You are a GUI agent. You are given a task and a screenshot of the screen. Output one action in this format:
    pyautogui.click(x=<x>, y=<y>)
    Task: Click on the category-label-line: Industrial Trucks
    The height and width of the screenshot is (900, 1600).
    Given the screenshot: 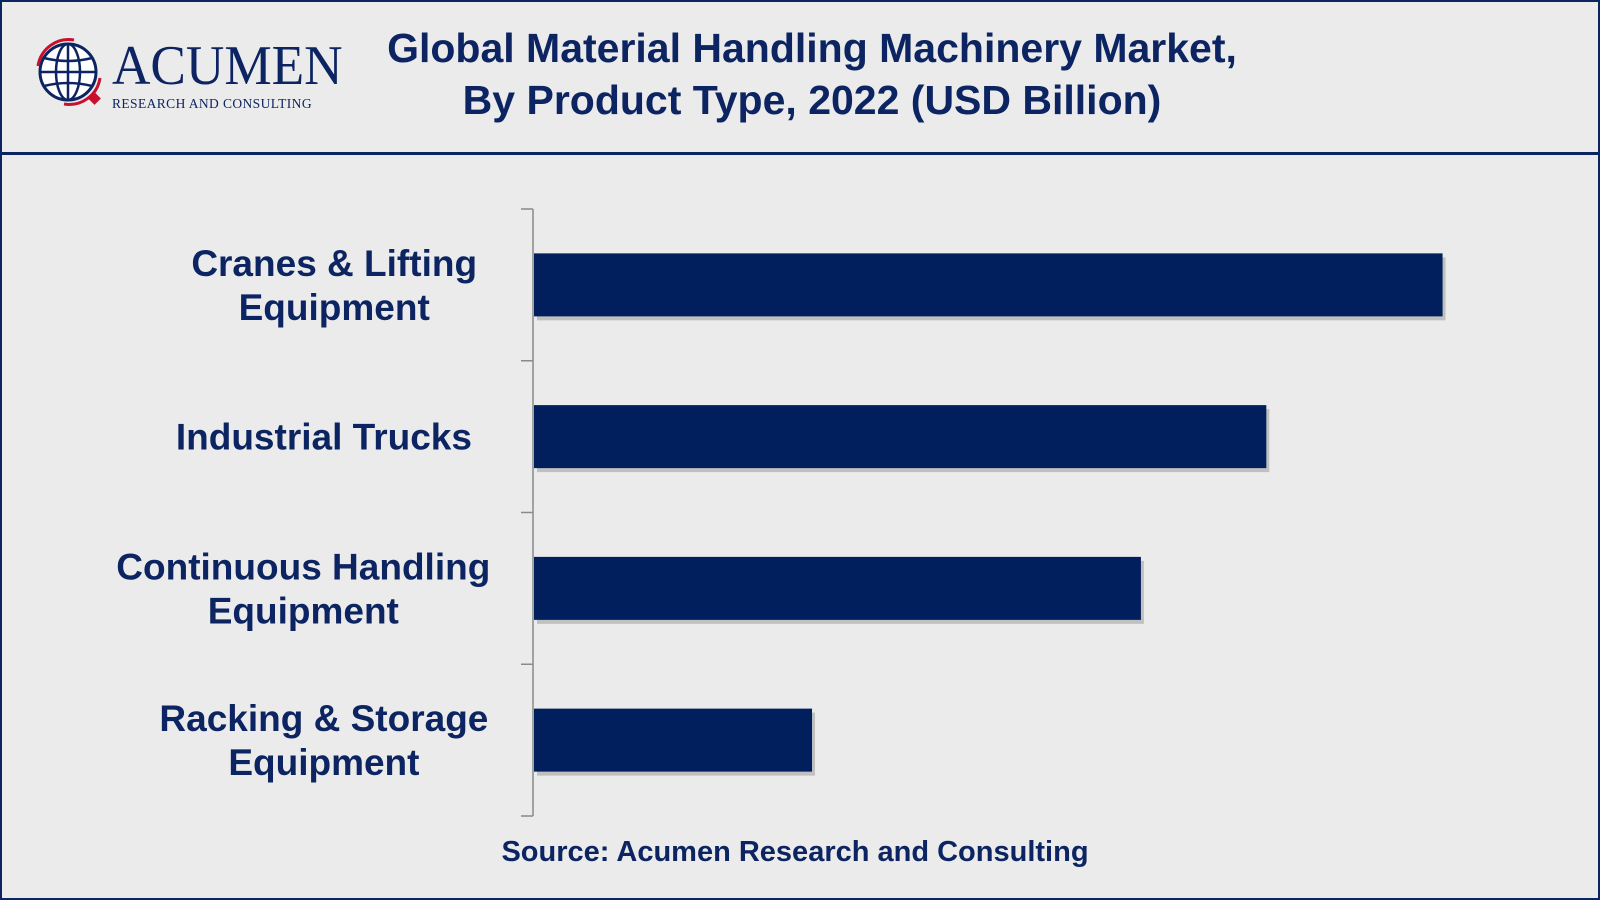 What is the action you would take?
    pyautogui.click(x=324, y=437)
    